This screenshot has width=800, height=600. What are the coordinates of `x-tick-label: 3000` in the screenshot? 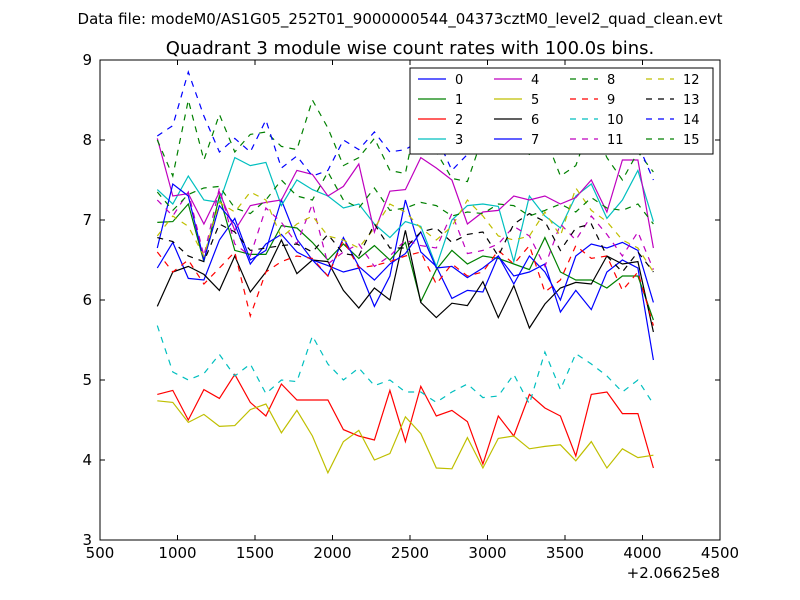 It's located at (487, 553).